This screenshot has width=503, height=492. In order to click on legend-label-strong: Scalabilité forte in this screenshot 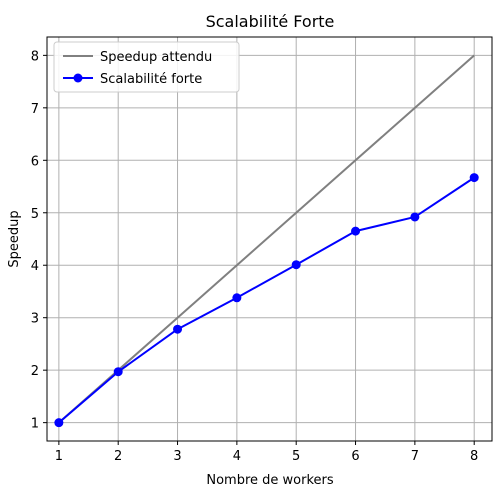, I will do `click(151, 79)`.